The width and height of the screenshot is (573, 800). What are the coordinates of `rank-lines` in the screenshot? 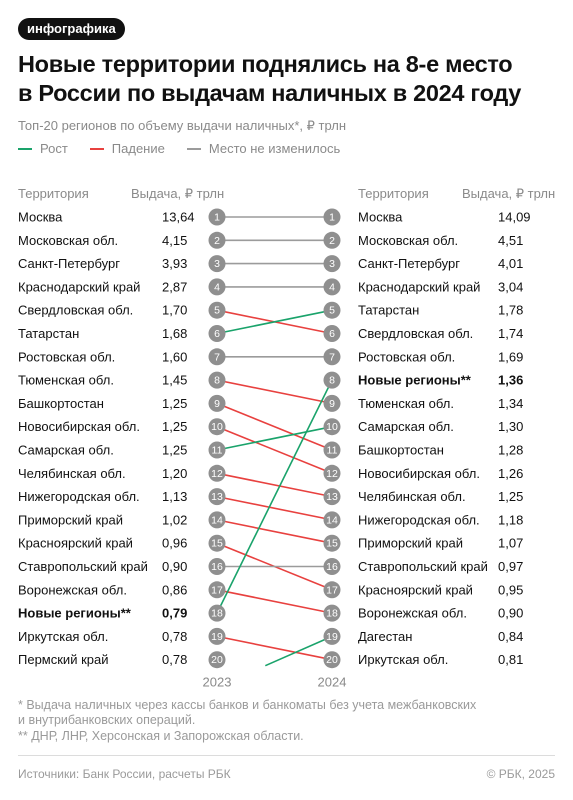 It's located at (274, 441).